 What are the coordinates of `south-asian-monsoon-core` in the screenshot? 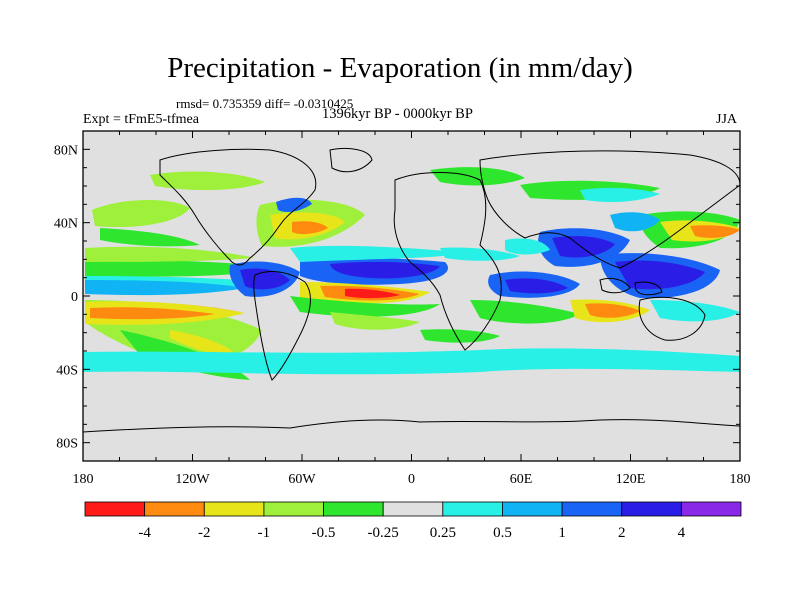 It's located at (583, 247).